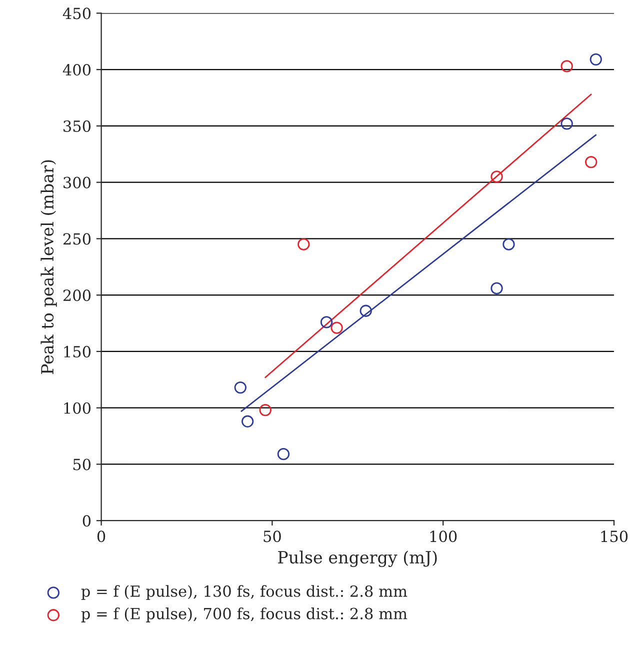 Image resolution: width=633 pixels, height=659 pixels. What do you see at coordinates (77, 239) in the screenshot?
I see `y-tick-label: 250` at bounding box center [77, 239].